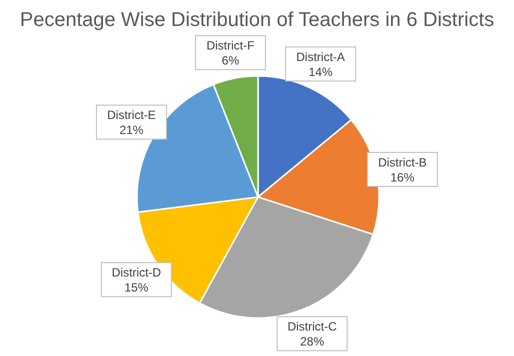  I want to click on data-label: 14%, so click(320, 71).